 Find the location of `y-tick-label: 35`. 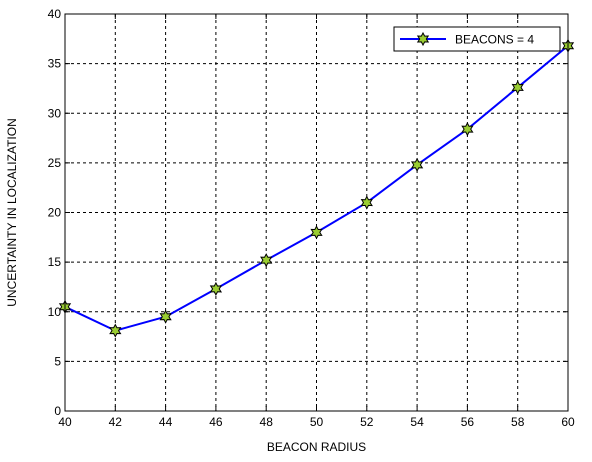

y-tick-label: 35 is located at coordinates (55, 64).